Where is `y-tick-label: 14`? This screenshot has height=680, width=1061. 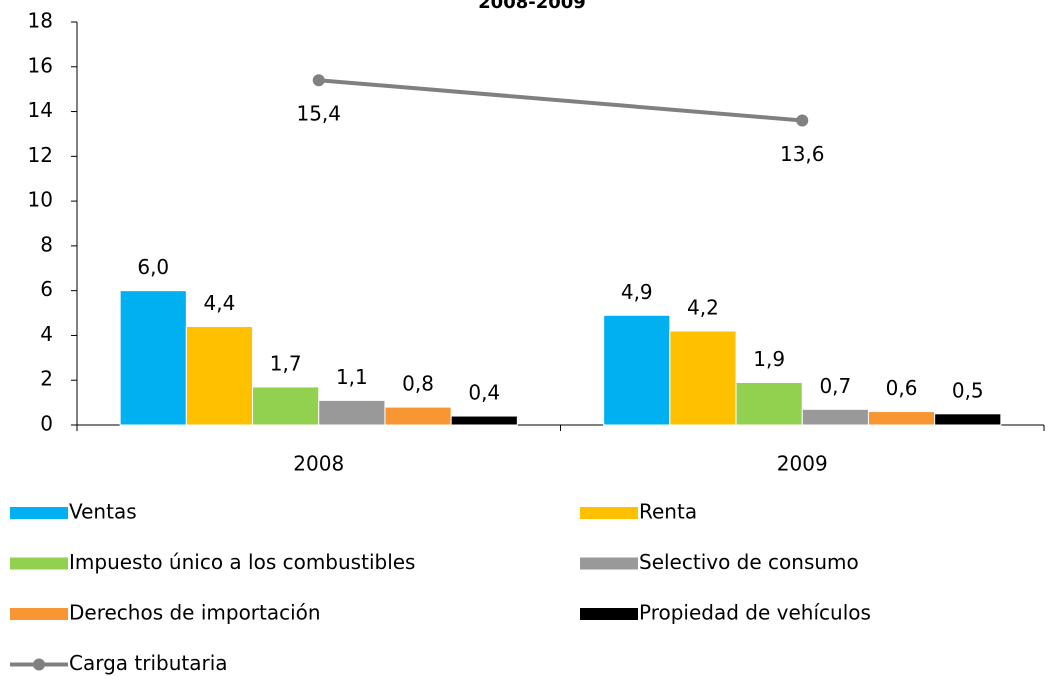
y-tick-label: 14 is located at coordinates (40, 110).